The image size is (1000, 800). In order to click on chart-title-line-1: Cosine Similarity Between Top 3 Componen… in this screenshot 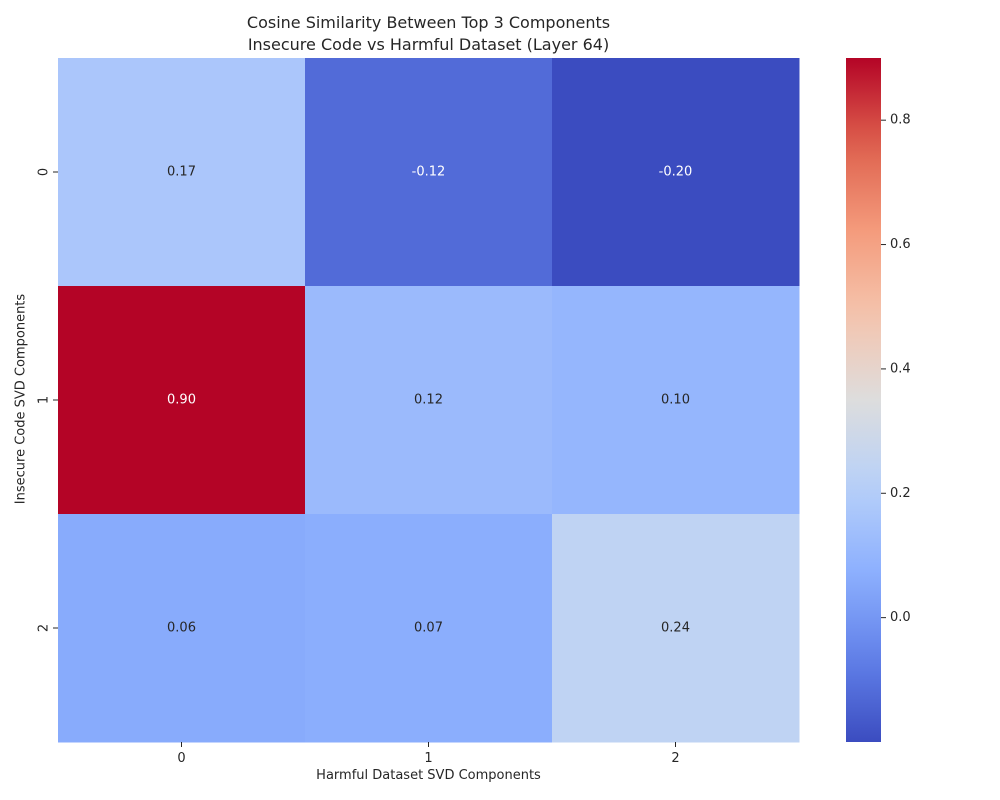, I will do `click(428, 22)`.